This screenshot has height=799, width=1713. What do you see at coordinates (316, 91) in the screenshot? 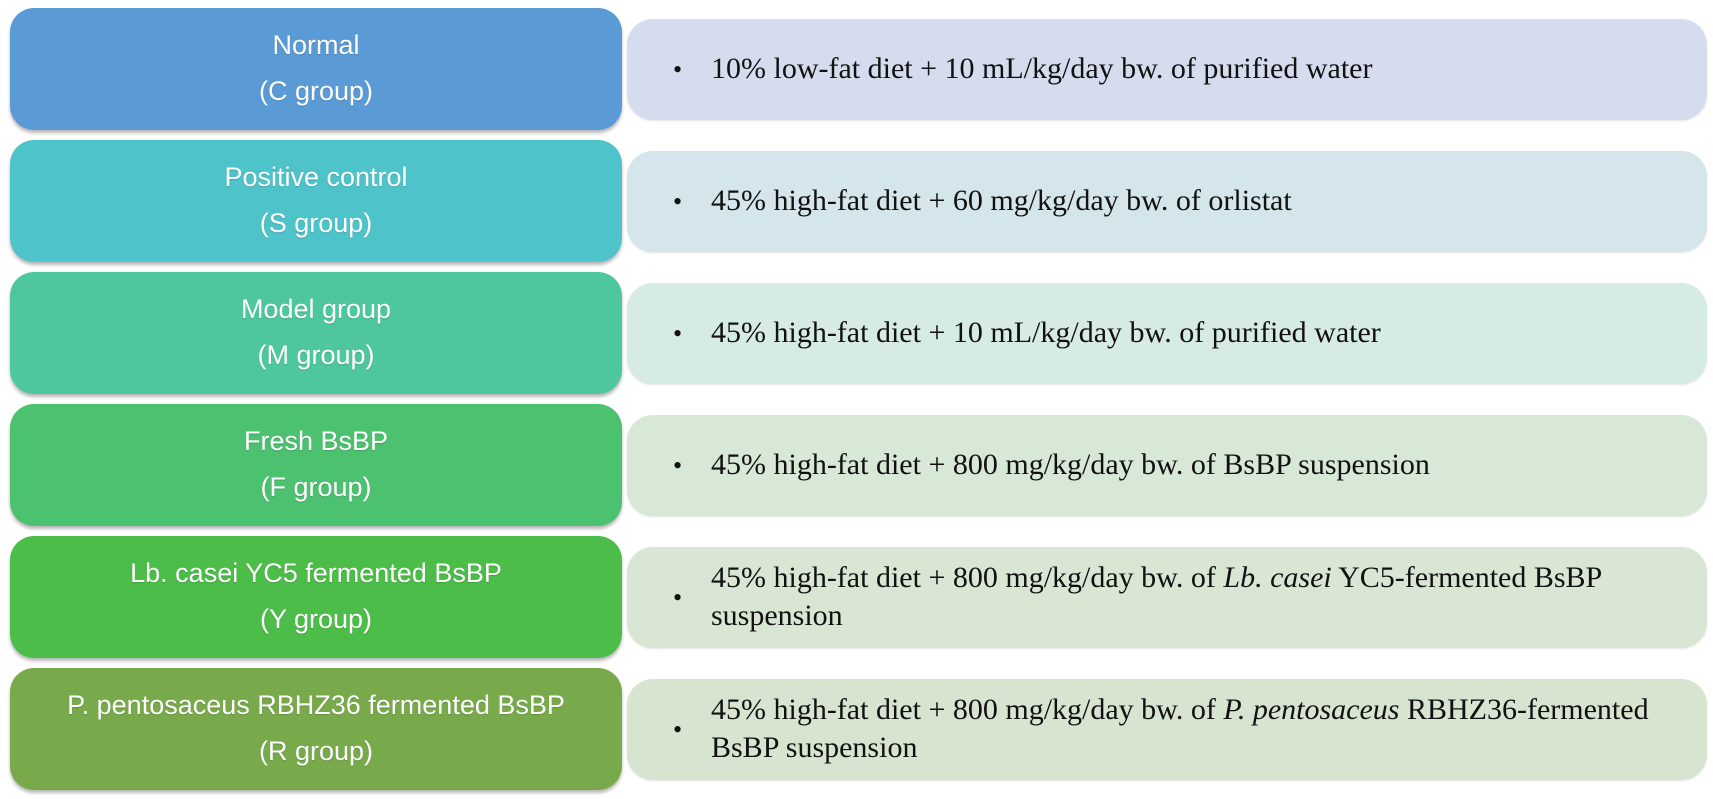
I see `group-code: (C group)` at bounding box center [316, 91].